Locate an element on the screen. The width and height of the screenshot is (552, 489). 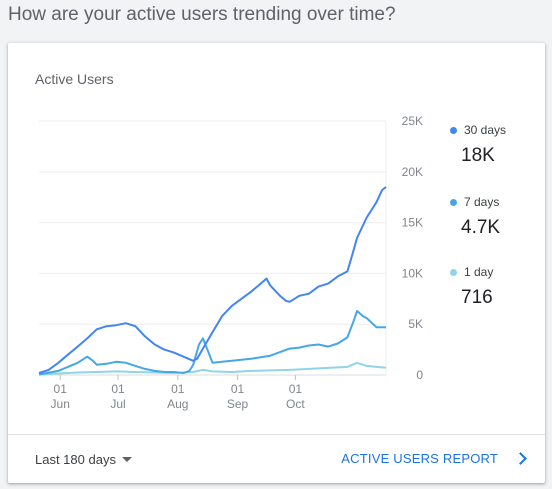
y-tick-label: 25K is located at coordinates (412, 121).